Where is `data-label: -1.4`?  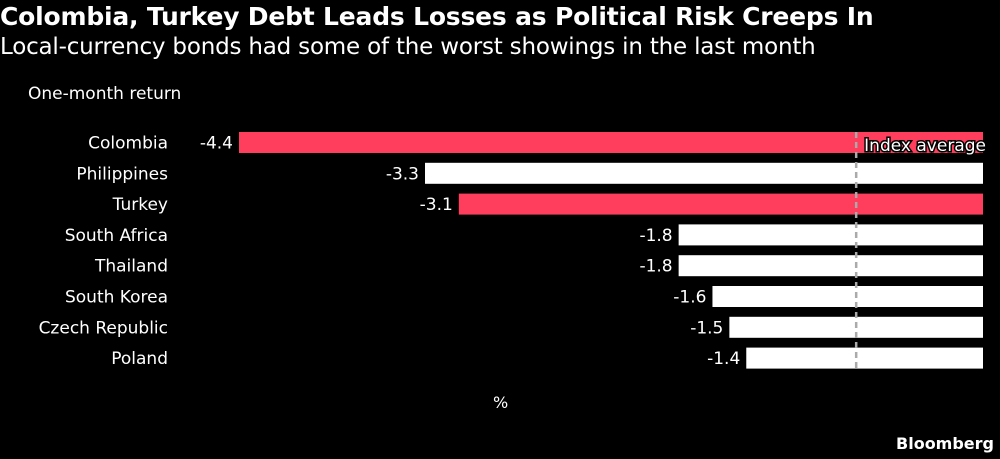 data-label: -1.4 is located at coordinates (723, 359).